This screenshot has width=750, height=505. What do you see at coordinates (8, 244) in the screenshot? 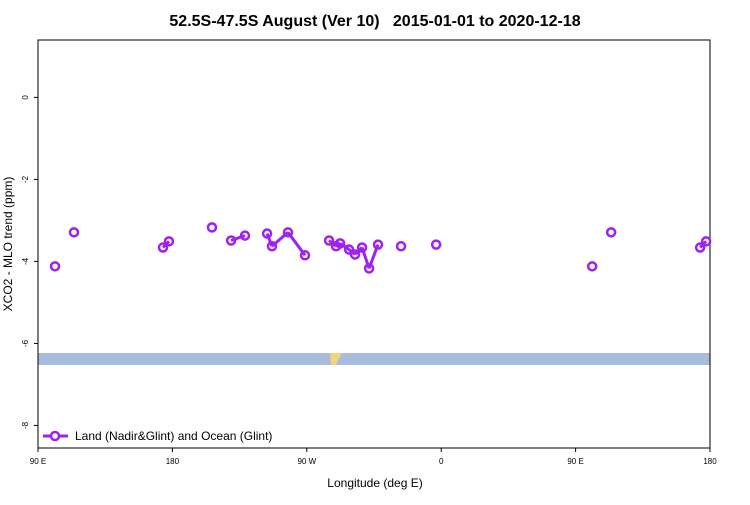
I see `y-axis-label: XCO2 - MLO trend (ppm)` at bounding box center [8, 244].